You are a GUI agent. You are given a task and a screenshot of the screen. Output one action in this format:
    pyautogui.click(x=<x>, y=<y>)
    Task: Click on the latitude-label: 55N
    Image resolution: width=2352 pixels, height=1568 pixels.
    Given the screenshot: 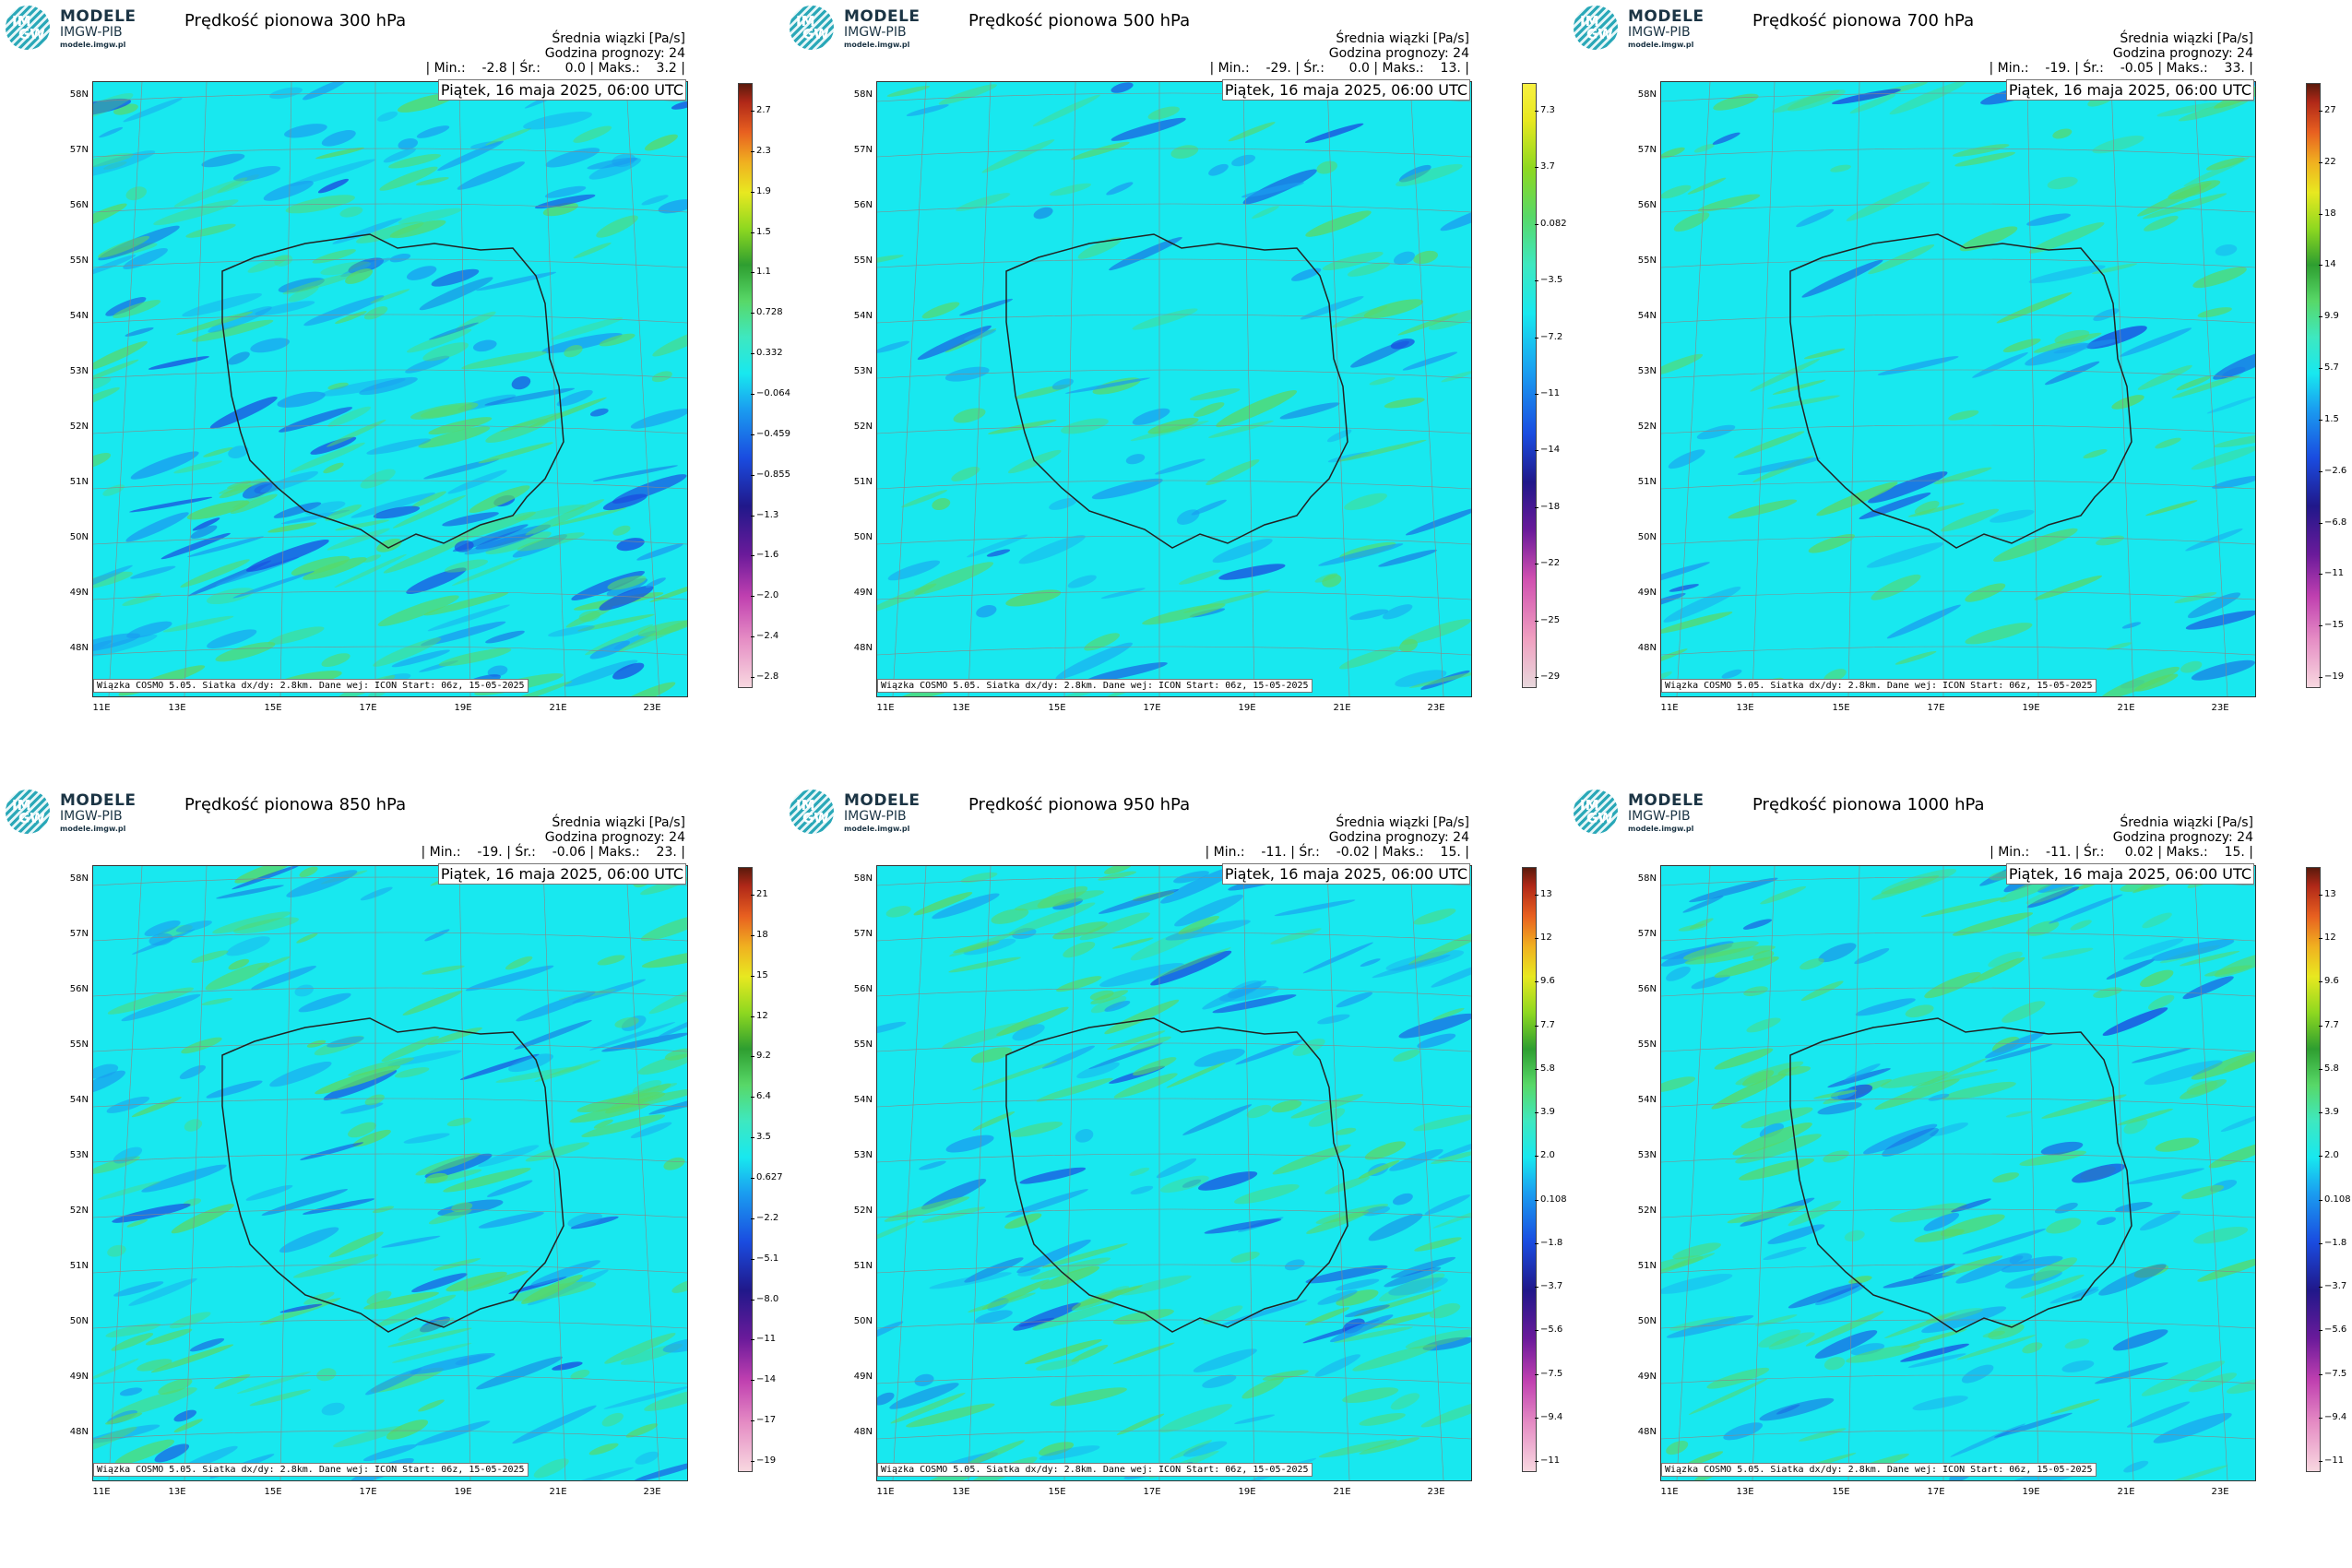 What is the action you would take?
    pyautogui.click(x=863, y=260)
    